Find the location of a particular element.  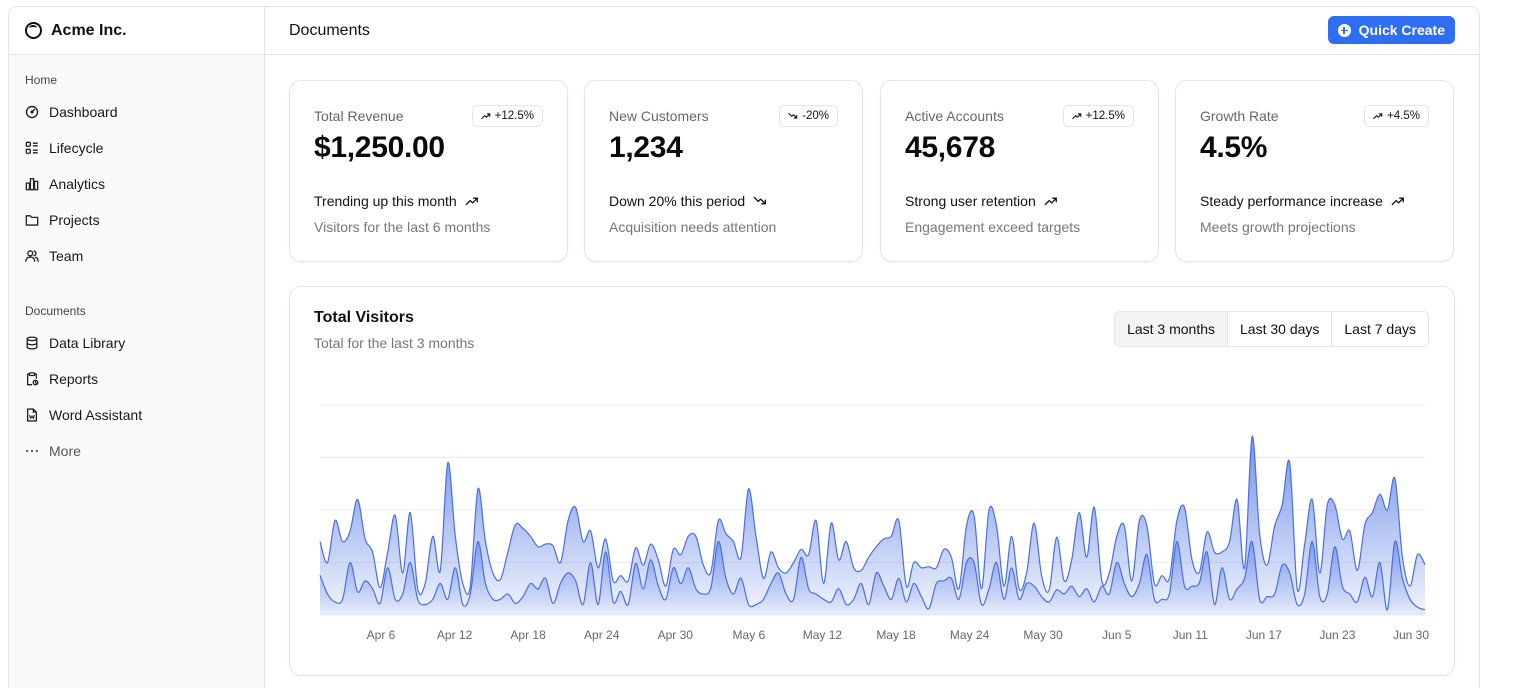

x-tick-label: Apr 24 is located at coordinates (602, 635).